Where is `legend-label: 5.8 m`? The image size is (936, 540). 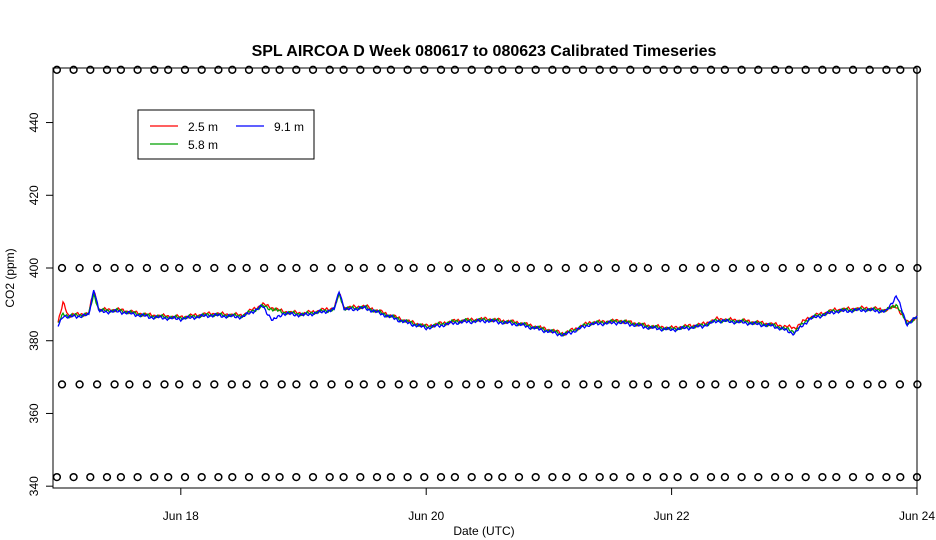
legend-label: 5.8 m is located at coordinates (203, 145).